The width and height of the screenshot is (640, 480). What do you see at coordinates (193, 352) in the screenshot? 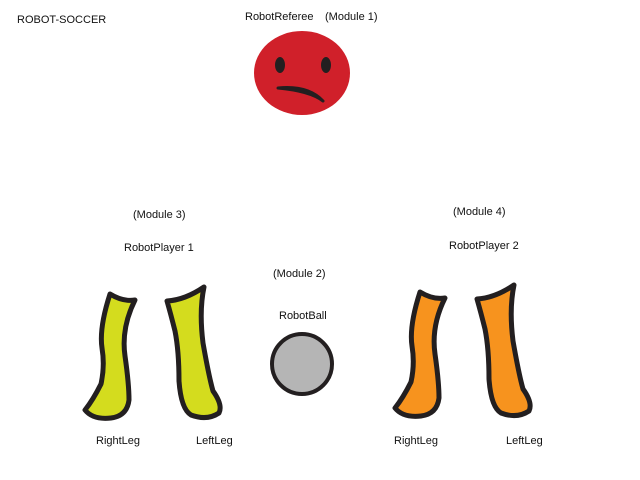
I see `player1-left-leg-icon` at bounding box center [193, 352].